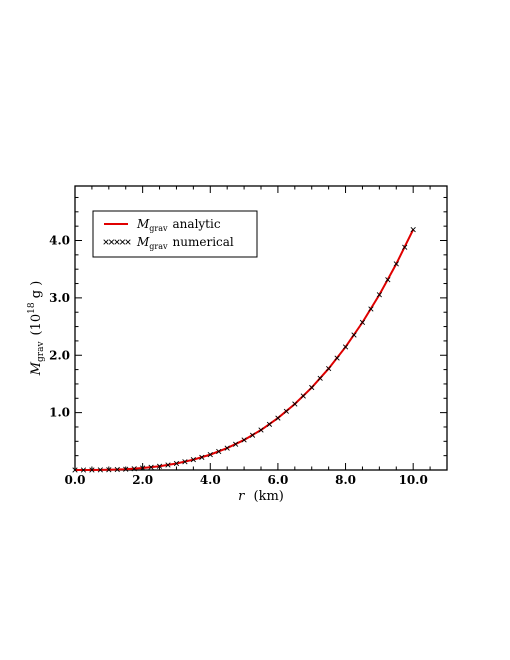 This screenshot has height=660, width=510. Describe the element at coordinates (36, 292) in the screenshot. I see `y-axis-unit-suffix: g )` at that location.